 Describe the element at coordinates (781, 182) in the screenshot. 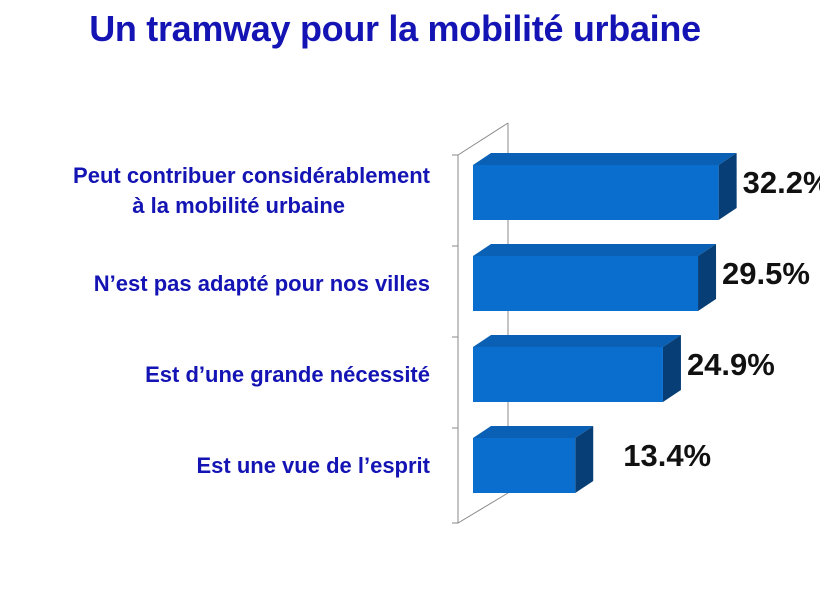

I see `value-label: 32.2%` at that location.